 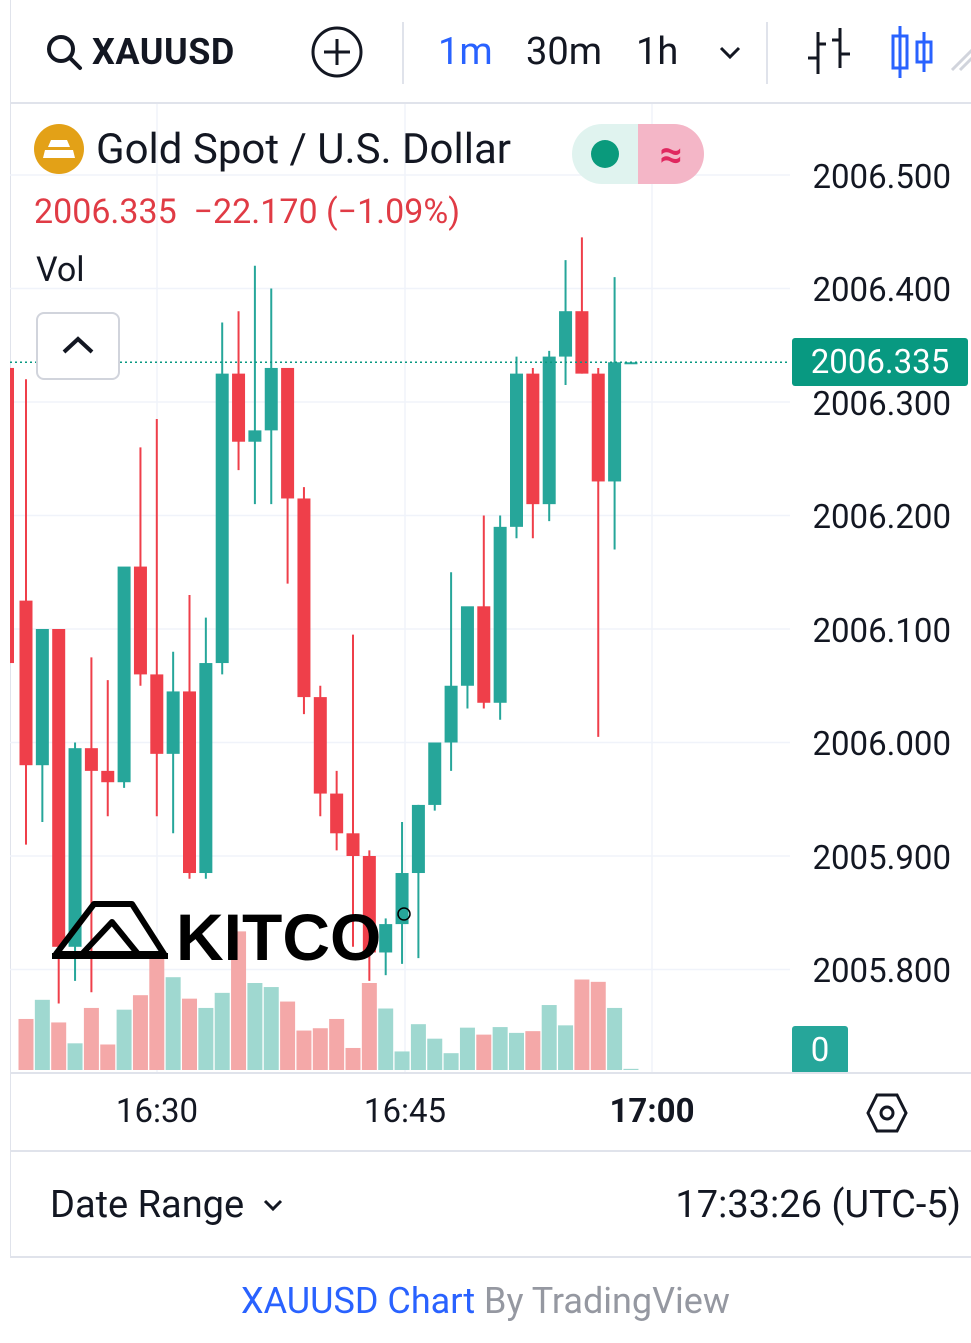 What do you see at coordinates (304, 149) in the screenshot?
I see `symbol-description: Gold Spot / U.S. Dollar` at bounding box center [304, 149].